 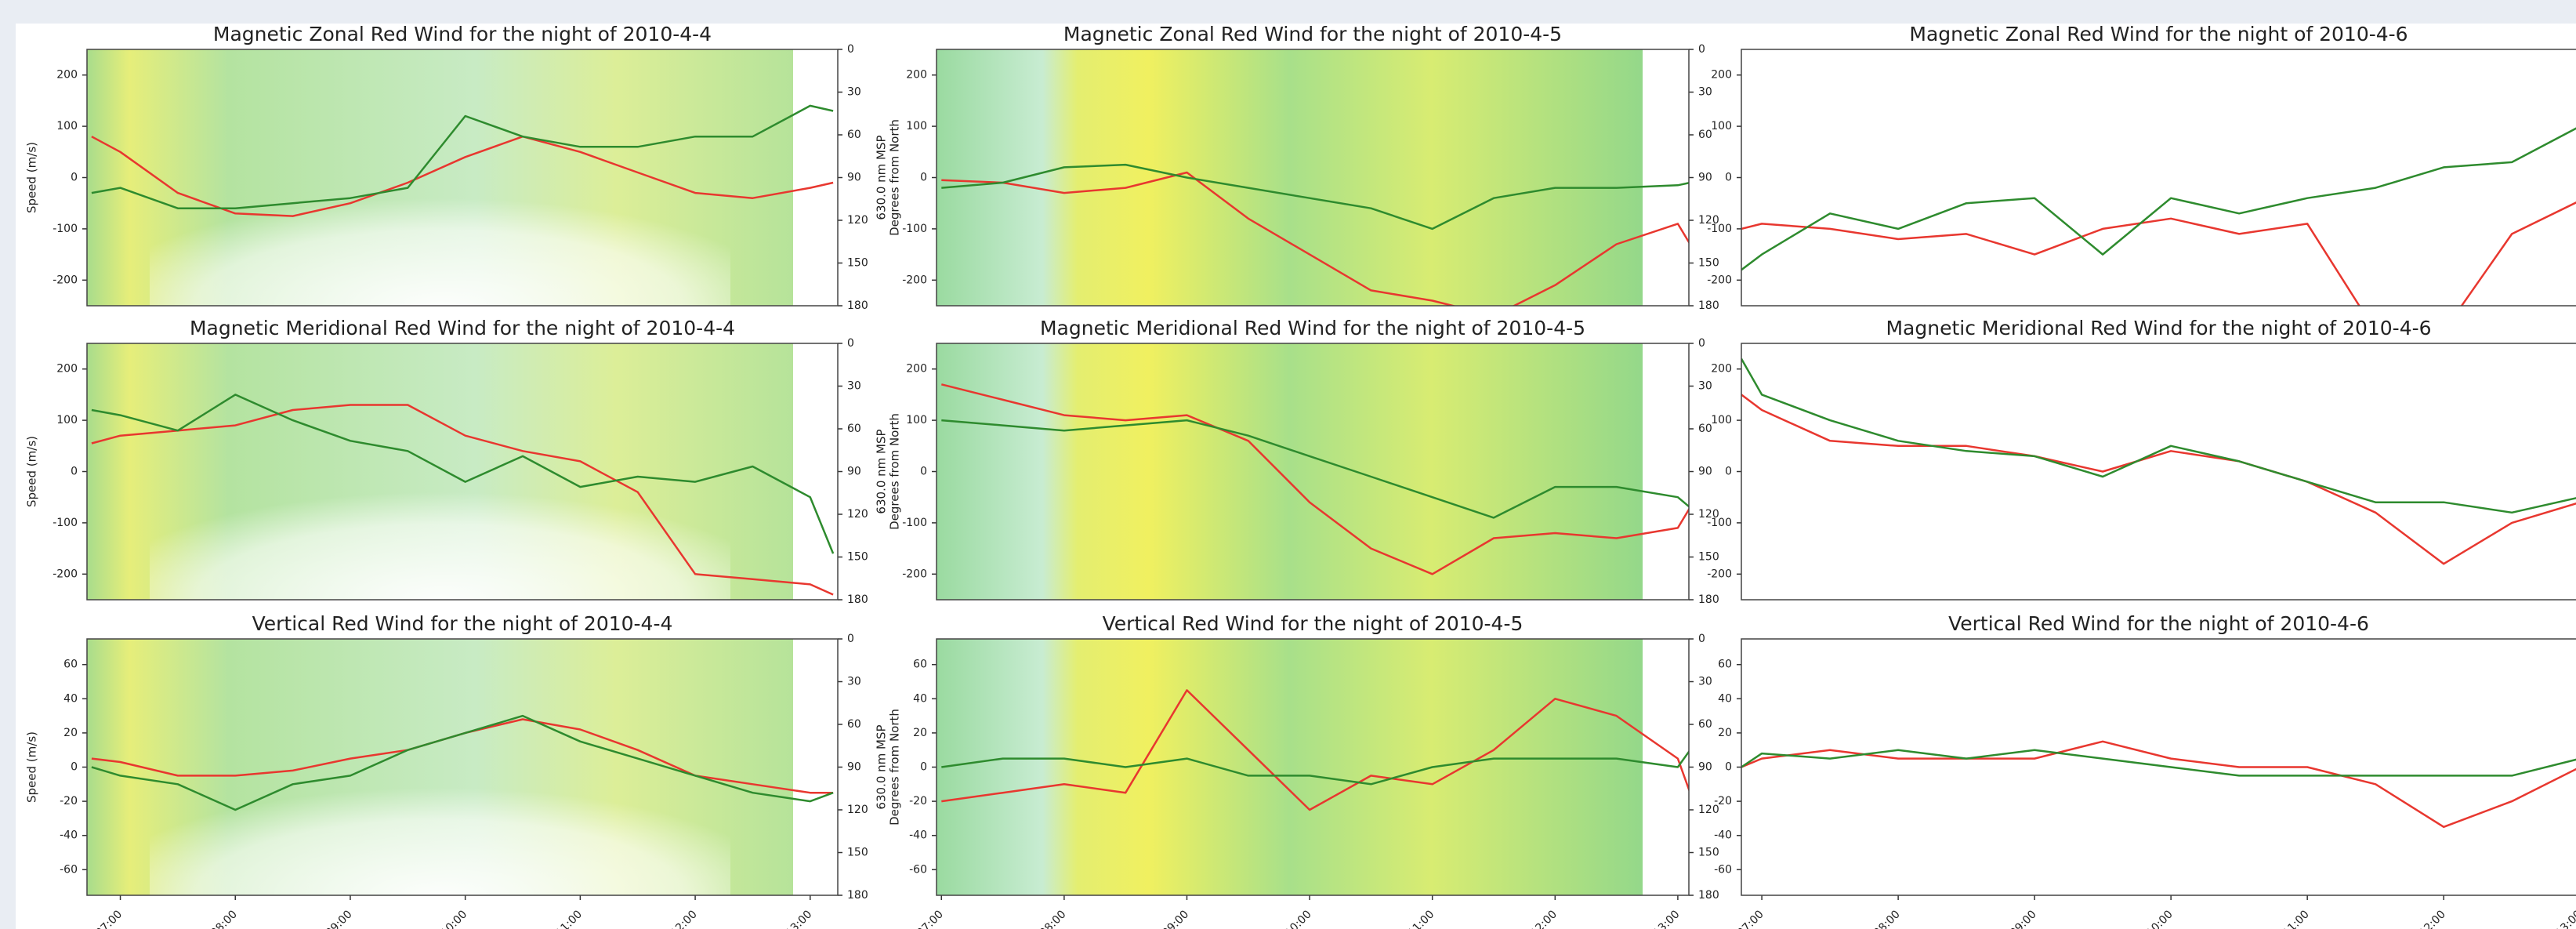 I want to click on y-tick-label: -60, so click(x=918, y=869).